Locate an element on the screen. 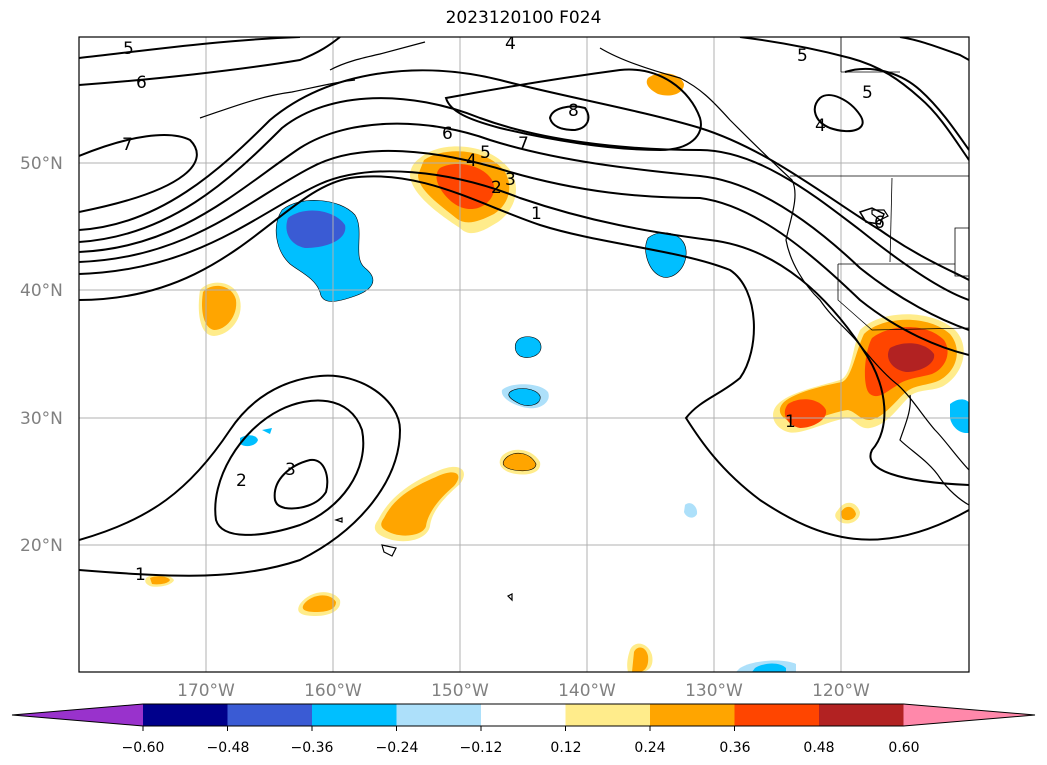 This screenshot has width=1047, height=765. colorbar-tick-label: 0.60 is located at coordinates (903, 748).